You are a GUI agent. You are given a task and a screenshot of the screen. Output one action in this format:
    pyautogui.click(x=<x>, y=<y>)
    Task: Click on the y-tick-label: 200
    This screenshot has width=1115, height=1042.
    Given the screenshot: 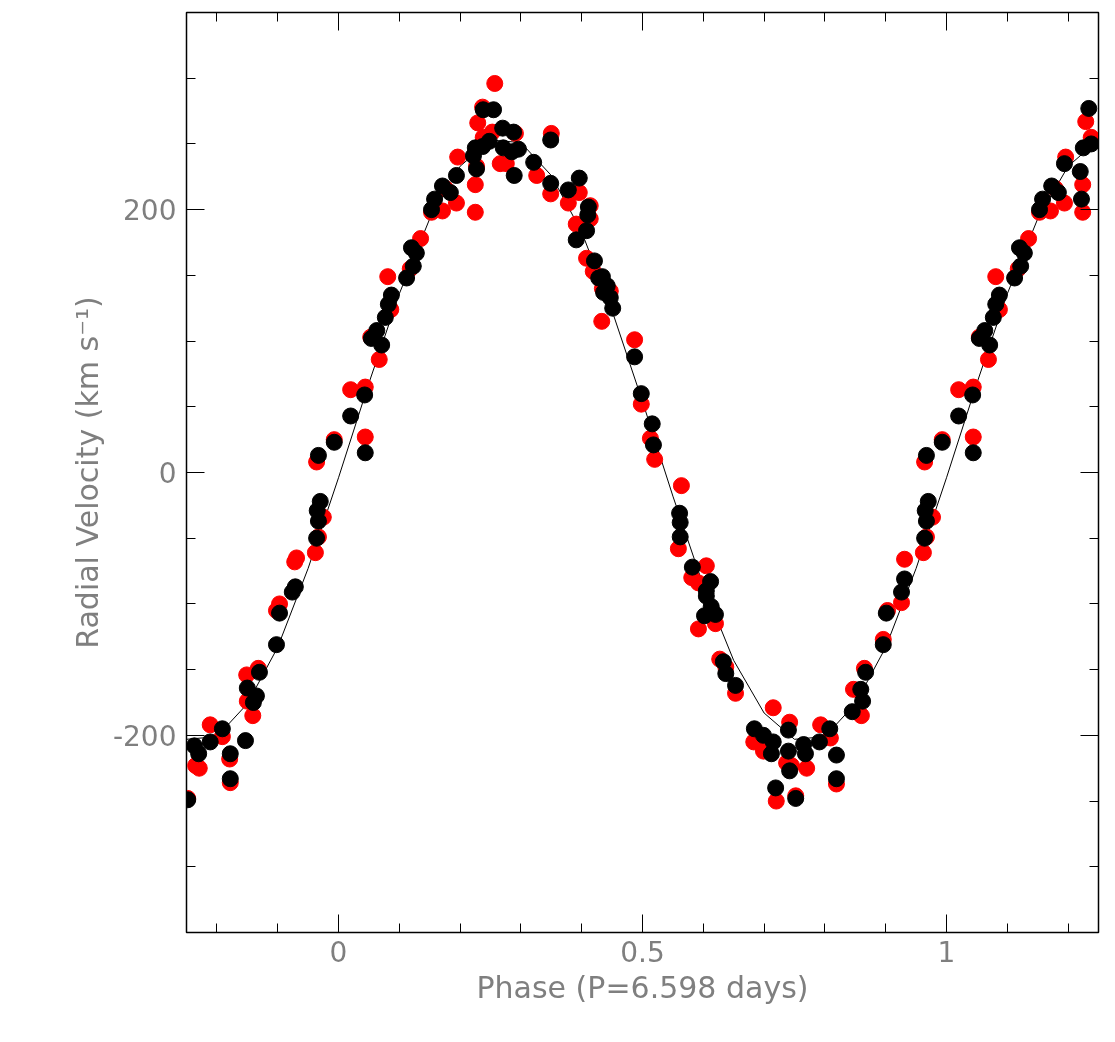 What is the action you would take?
    pyautogui.click(x=150, y=211)
    